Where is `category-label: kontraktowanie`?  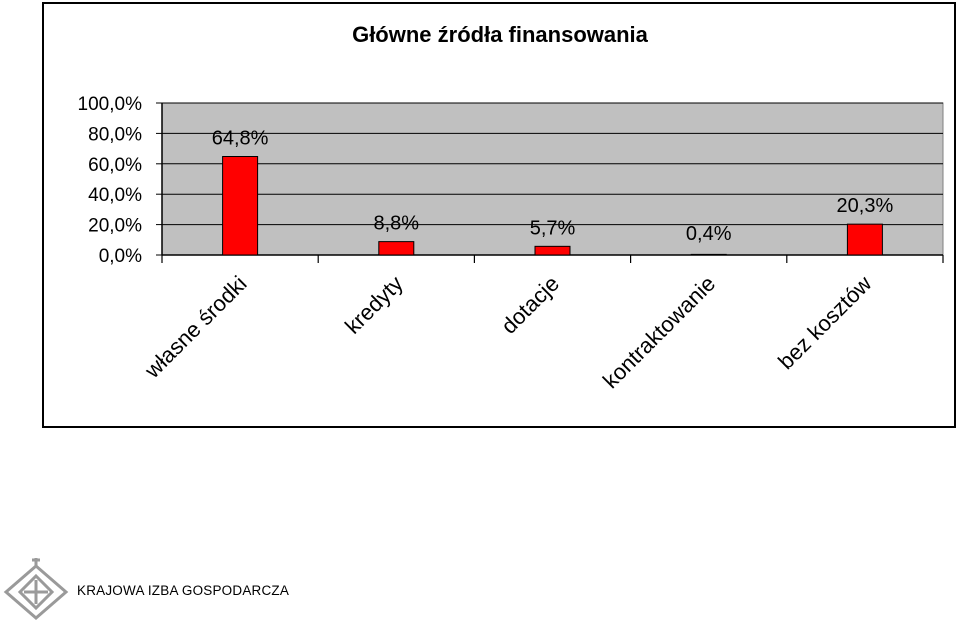 category-label: kontraktowanie is located at coordinates (659, 332).